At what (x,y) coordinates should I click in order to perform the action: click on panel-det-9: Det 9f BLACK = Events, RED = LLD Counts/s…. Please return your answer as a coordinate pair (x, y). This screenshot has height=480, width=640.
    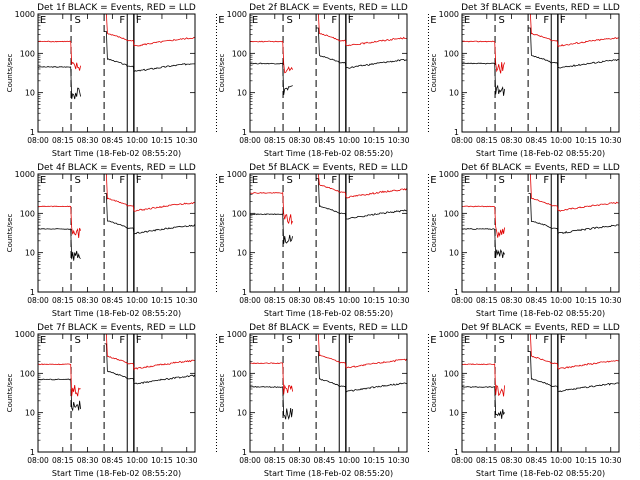
    Looking at the image, I should click on (535, 400).